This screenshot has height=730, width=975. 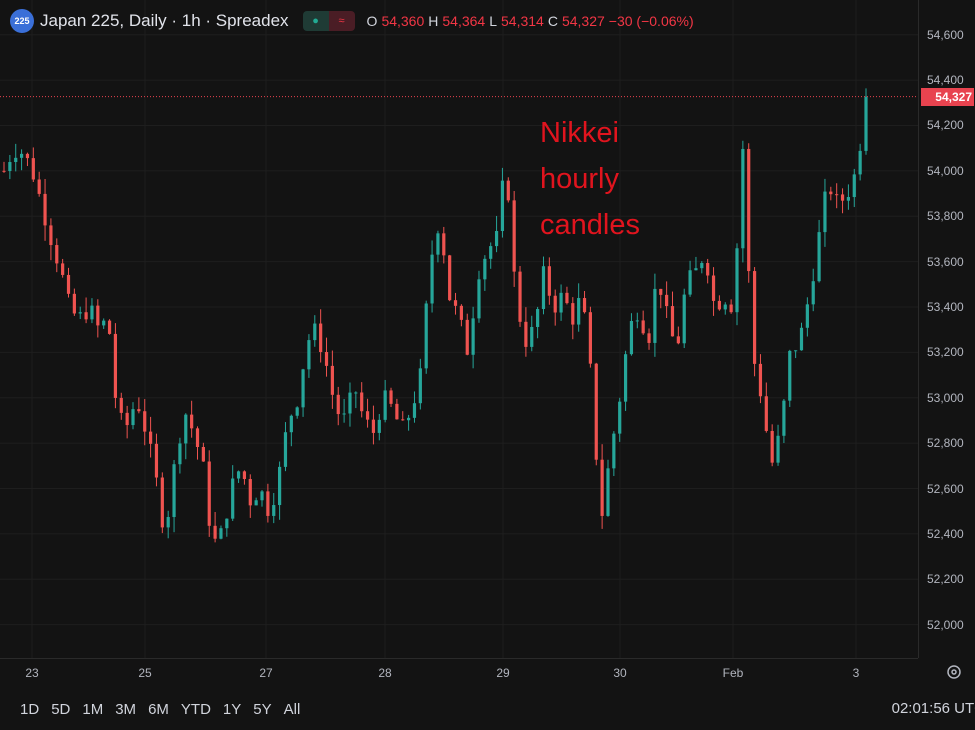 What do you see at coordinates (126, 709) in the screenshot?
I see `range-button-3m: 3M` at bounding box center [126, 709].